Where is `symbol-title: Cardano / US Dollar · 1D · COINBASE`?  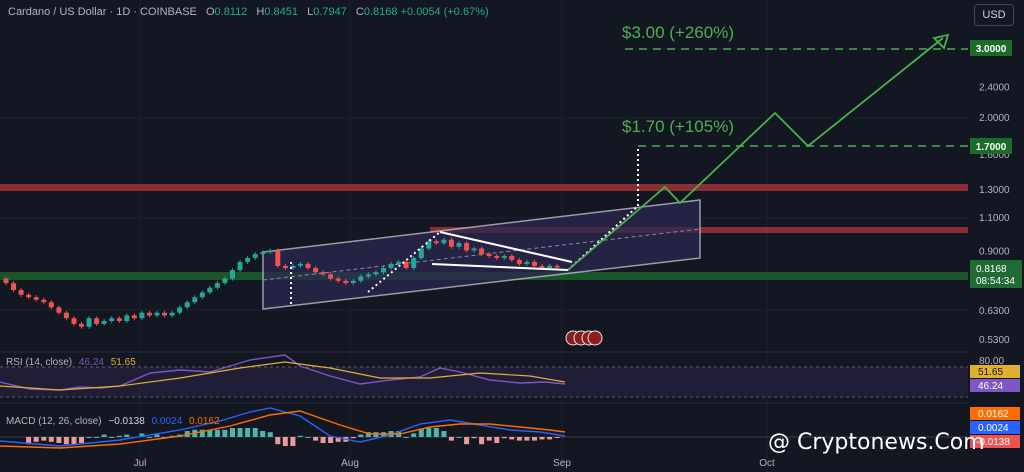
symbol-title: Cardano / US Dollar · 1D · COINBASE is located at coordinates (102, 12).